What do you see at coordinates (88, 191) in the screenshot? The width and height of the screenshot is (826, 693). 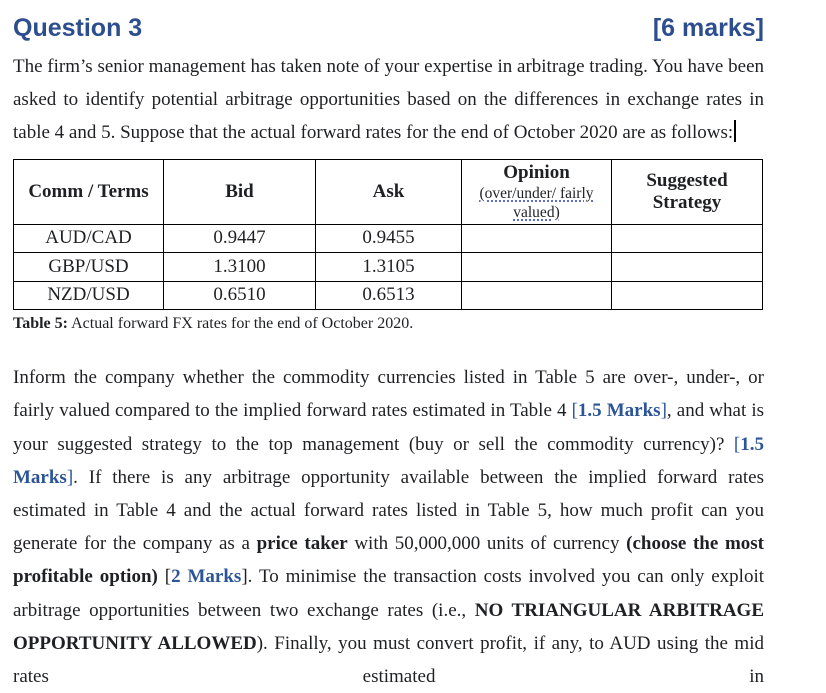 I see `col-header-comm-terms: Comm / Terms` at bounding box center [88, 191].